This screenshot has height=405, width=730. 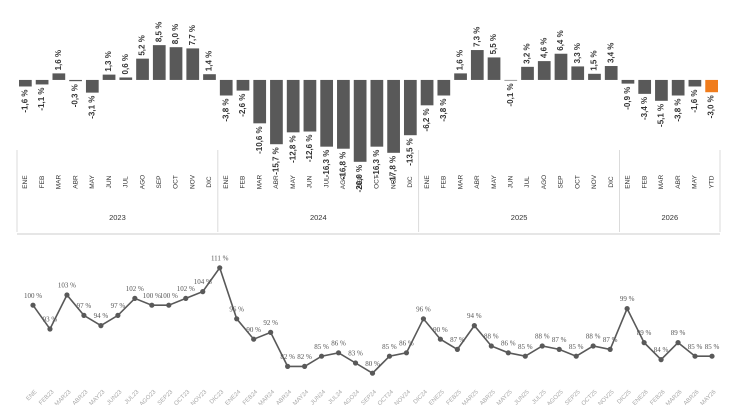 I want to click on x-label: JUN24, so click(x=319, y=397).